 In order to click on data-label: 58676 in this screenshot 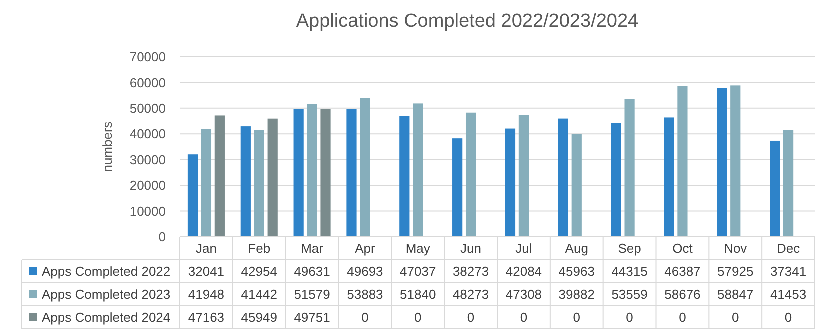, I will do `click(682, 294)`.